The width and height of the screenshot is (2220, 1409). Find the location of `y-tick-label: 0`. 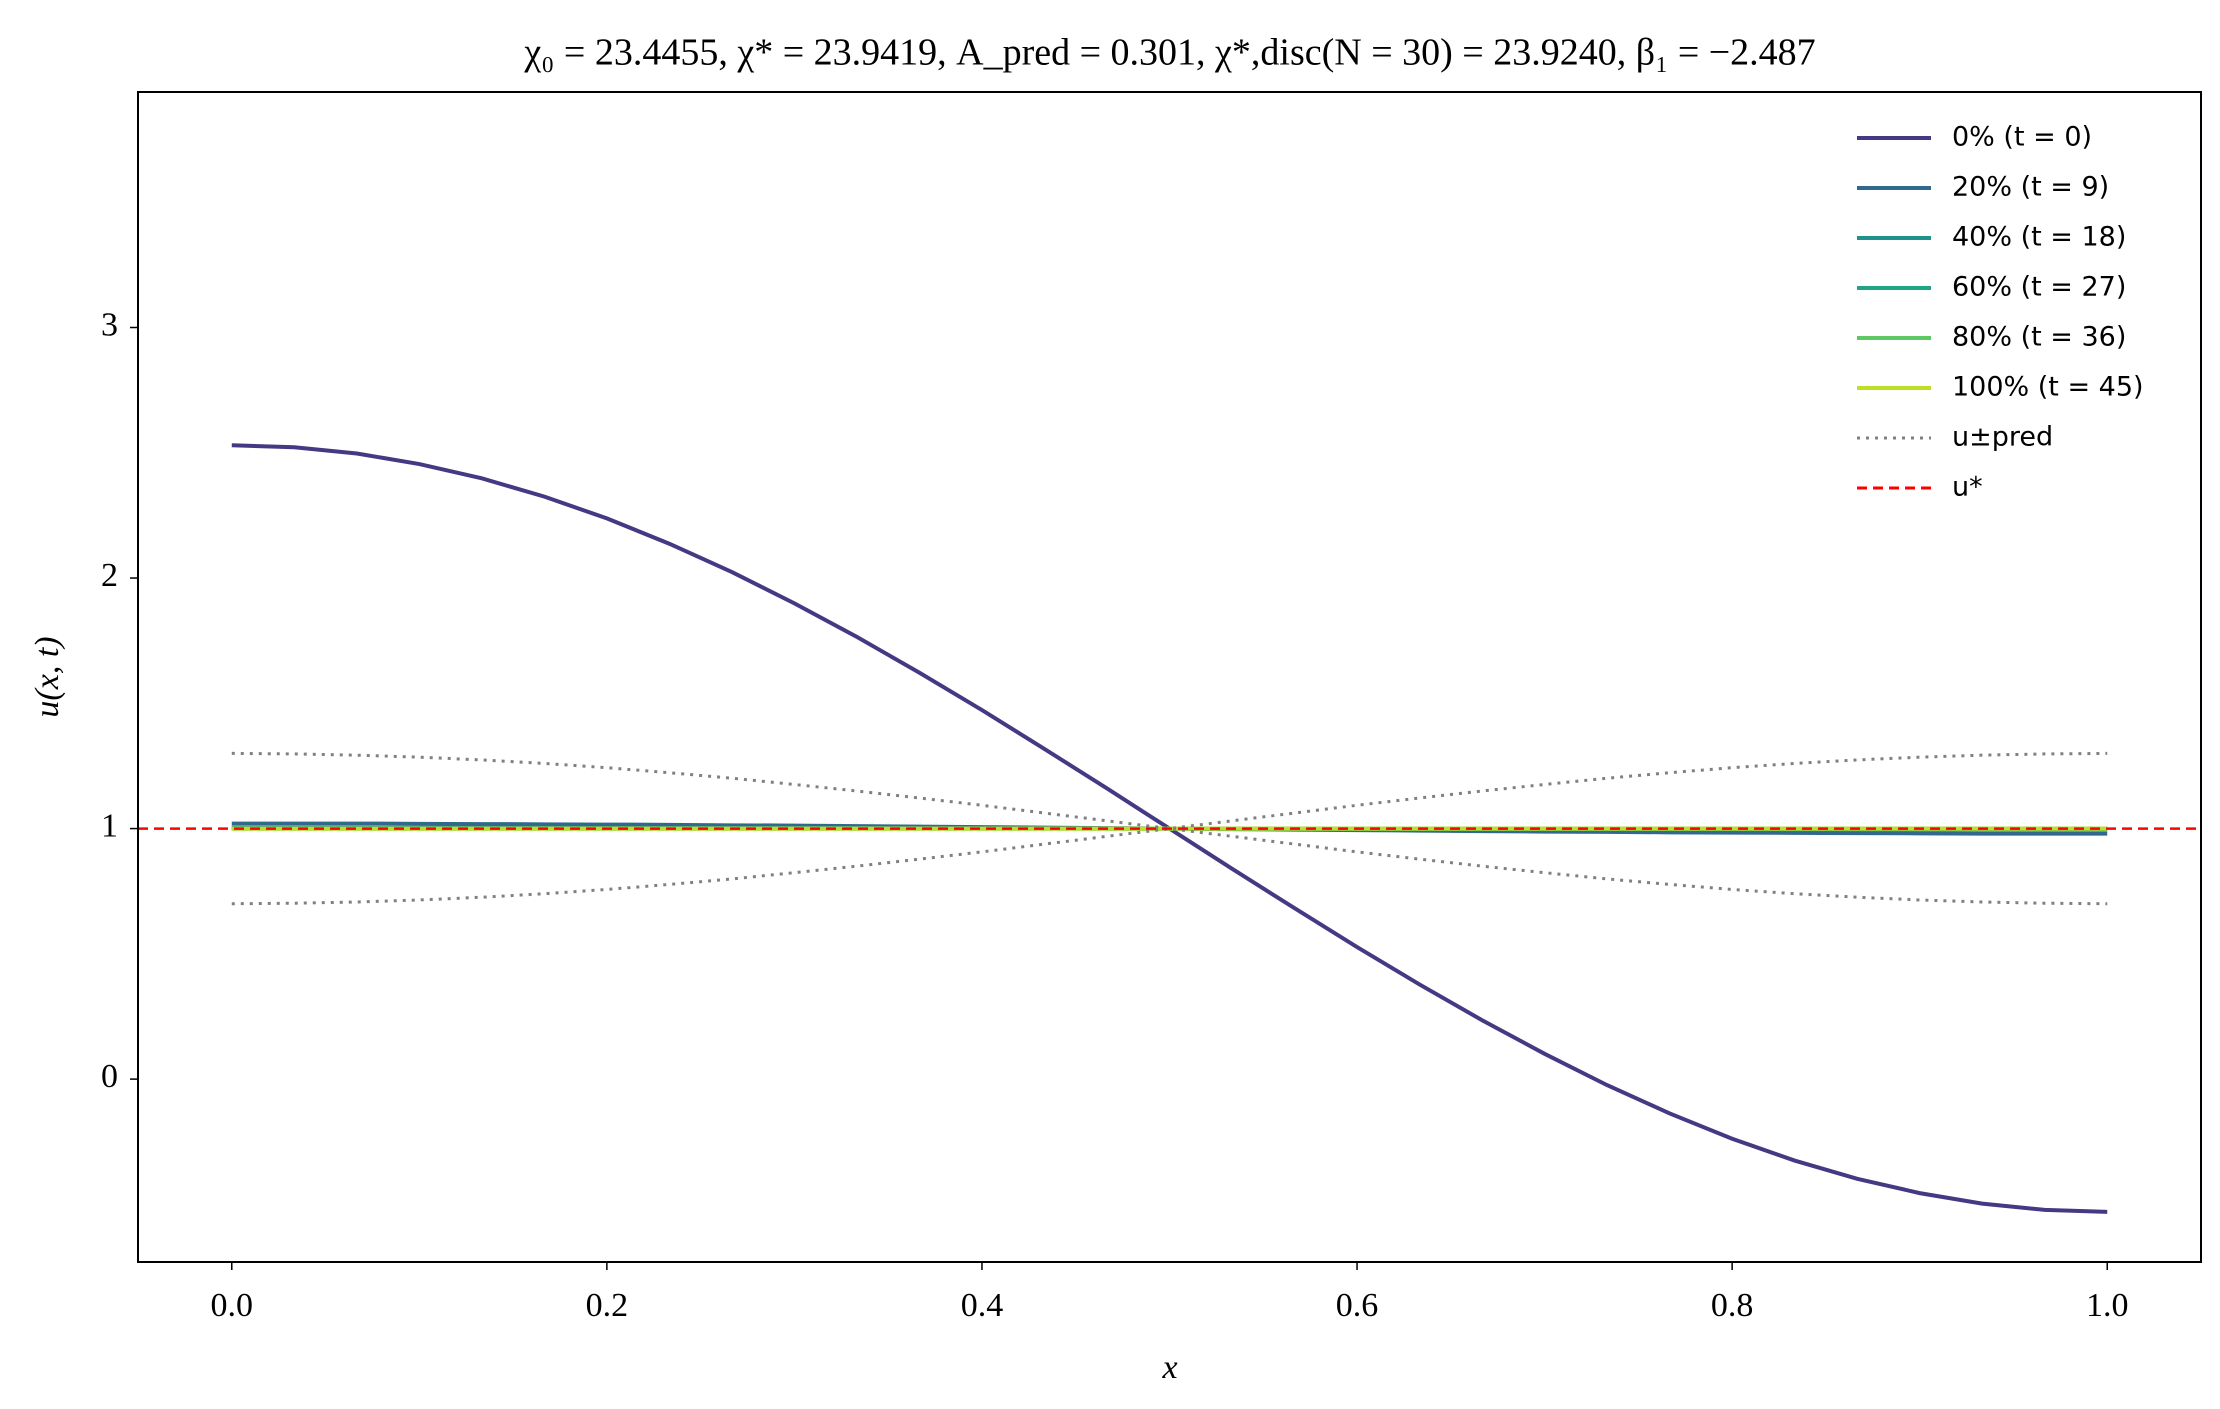

y-tick-label: 0 is located at coordinates (109, 1076).